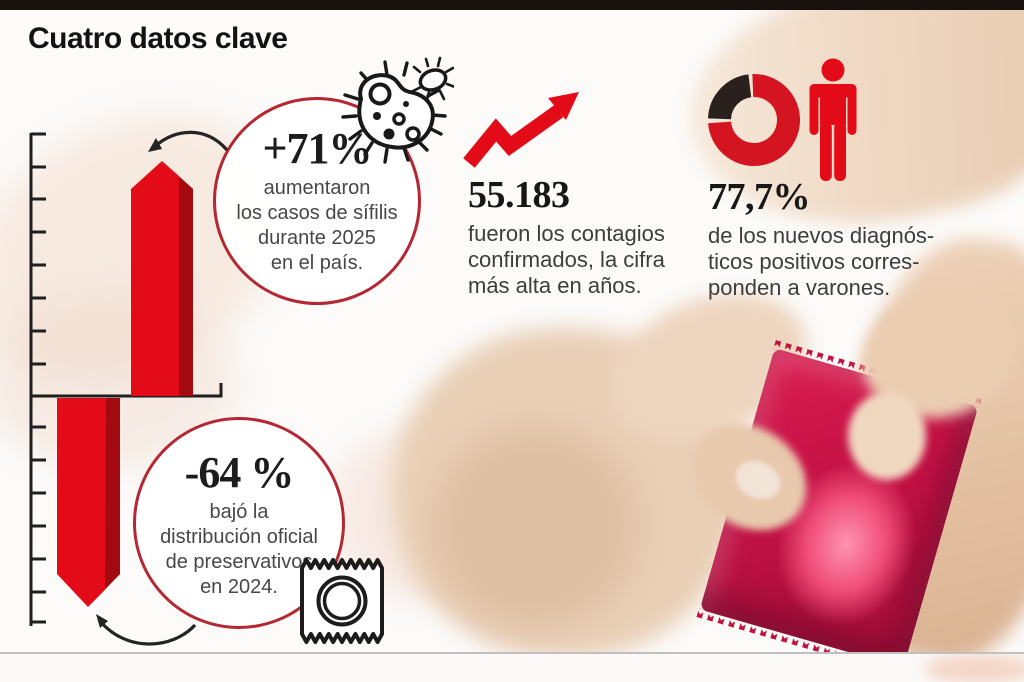  What do you see at coordinates (317, 262) in the screenshot?
I see `stat-syphilis-text: en el país.` at bounding box center [317, 262].